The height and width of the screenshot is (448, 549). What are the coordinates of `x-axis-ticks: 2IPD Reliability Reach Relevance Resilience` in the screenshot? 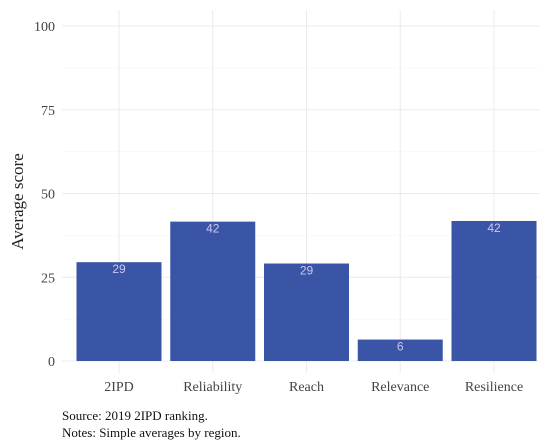 It's located at (313, 387).